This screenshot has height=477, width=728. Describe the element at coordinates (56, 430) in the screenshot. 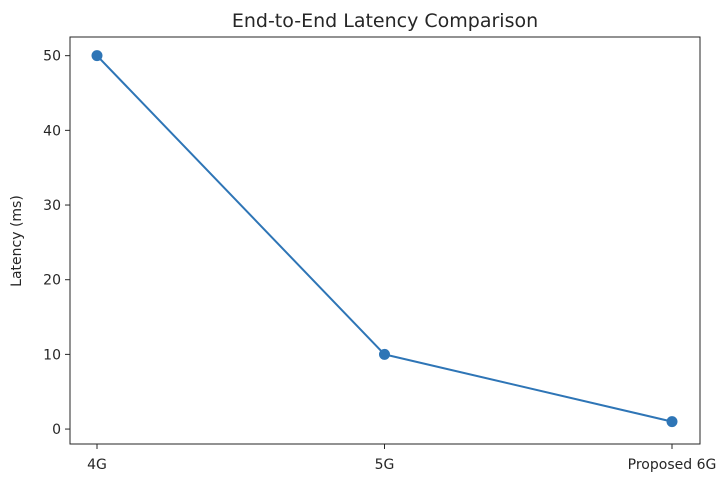

I see `y-tick-label: 0` at that location.